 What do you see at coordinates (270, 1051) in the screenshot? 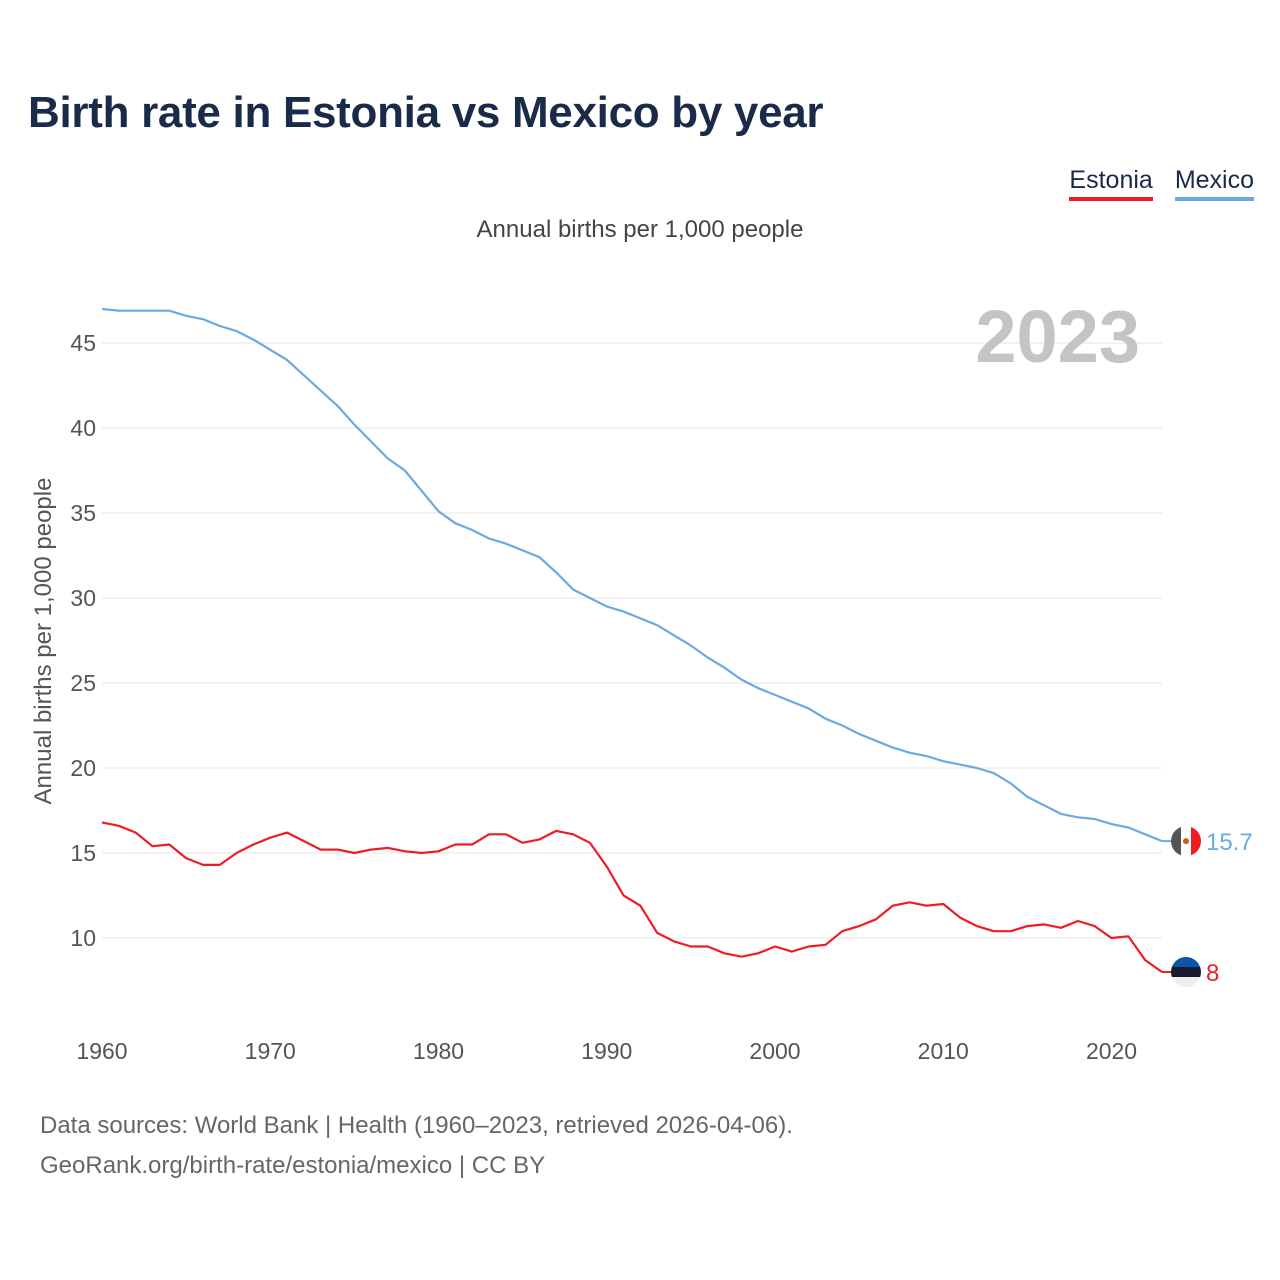
I see `x-tick-label-1970: 1970` at bounding box center [270, 1051].